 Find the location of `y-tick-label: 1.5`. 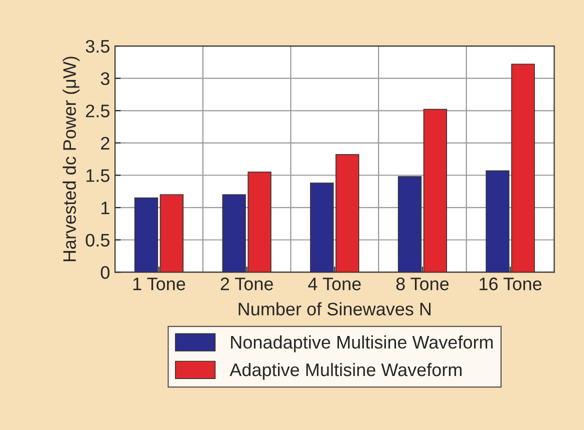

y-tick-label: 1.5 is located at coordinates (98, 175).